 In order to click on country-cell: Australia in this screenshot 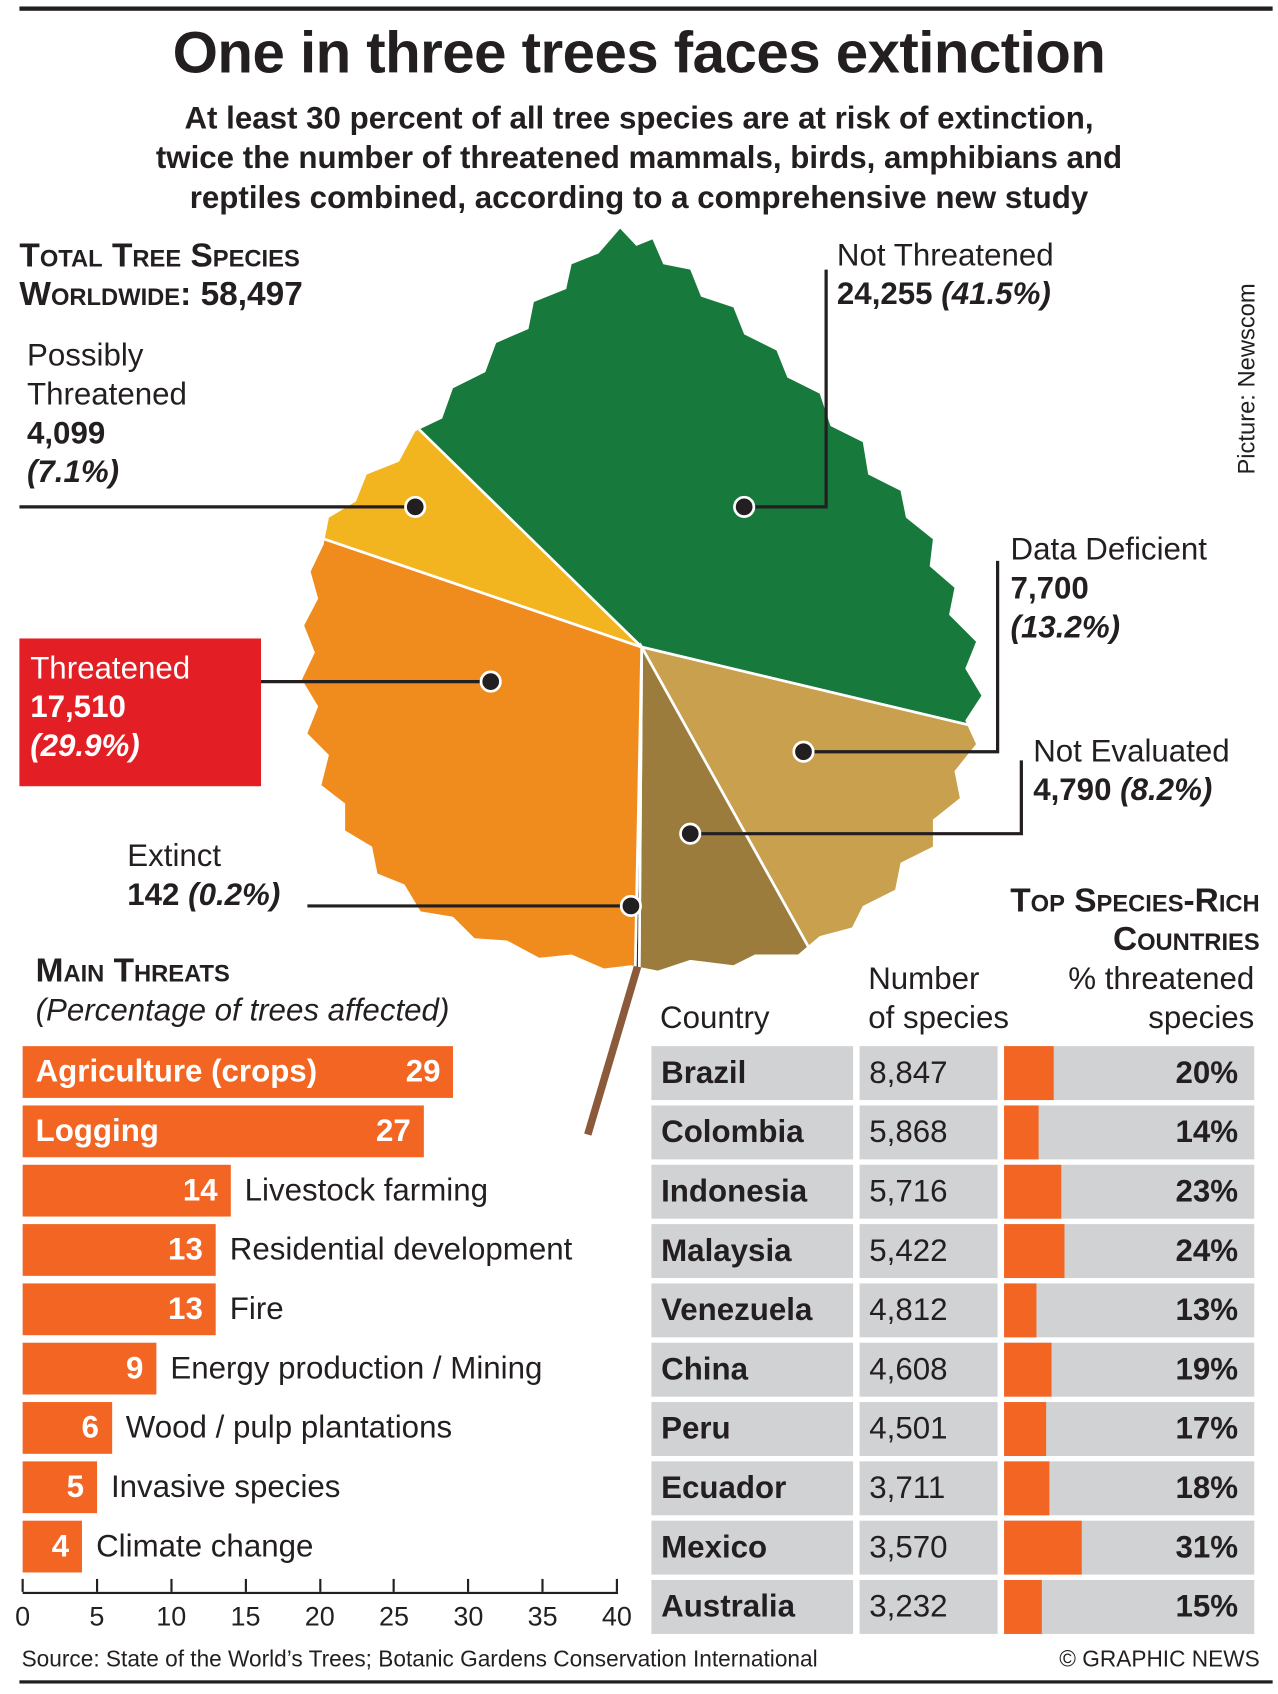, I will do `click(752, 1607)`.